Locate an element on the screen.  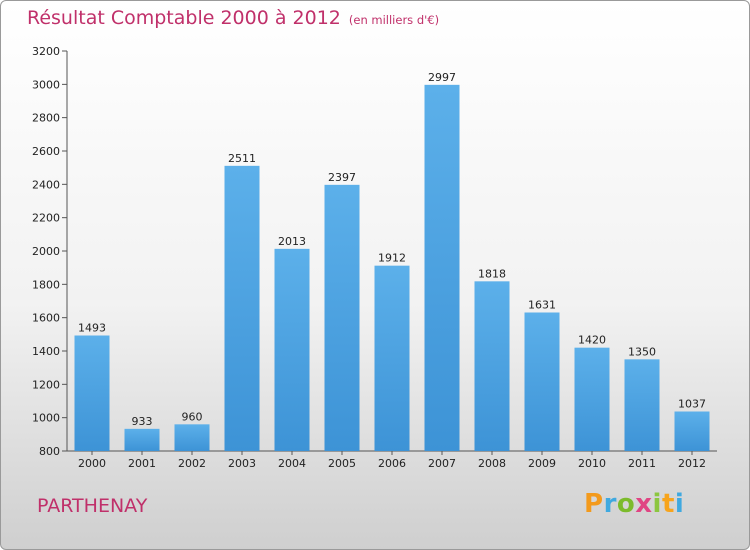
data-label: 1912 is located at coordinates (392, 258).